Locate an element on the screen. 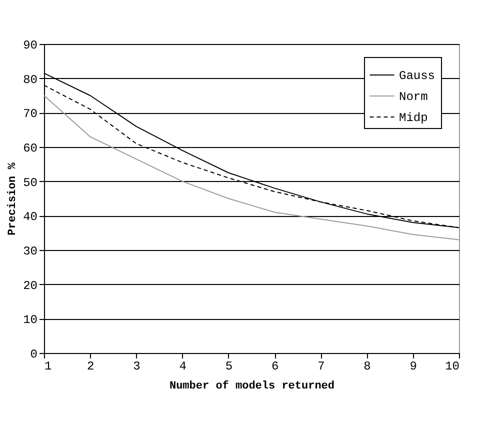  y-tick-label: 70 is located at coordinates (30, 114).